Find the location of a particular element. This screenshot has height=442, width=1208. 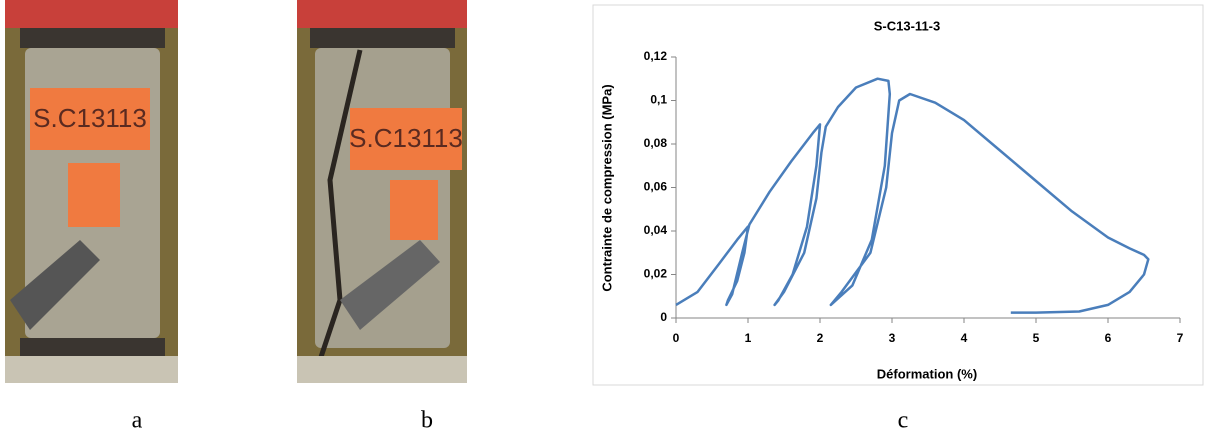

chart-title: S-C13-11-3 is located at coordinates (907, 25).